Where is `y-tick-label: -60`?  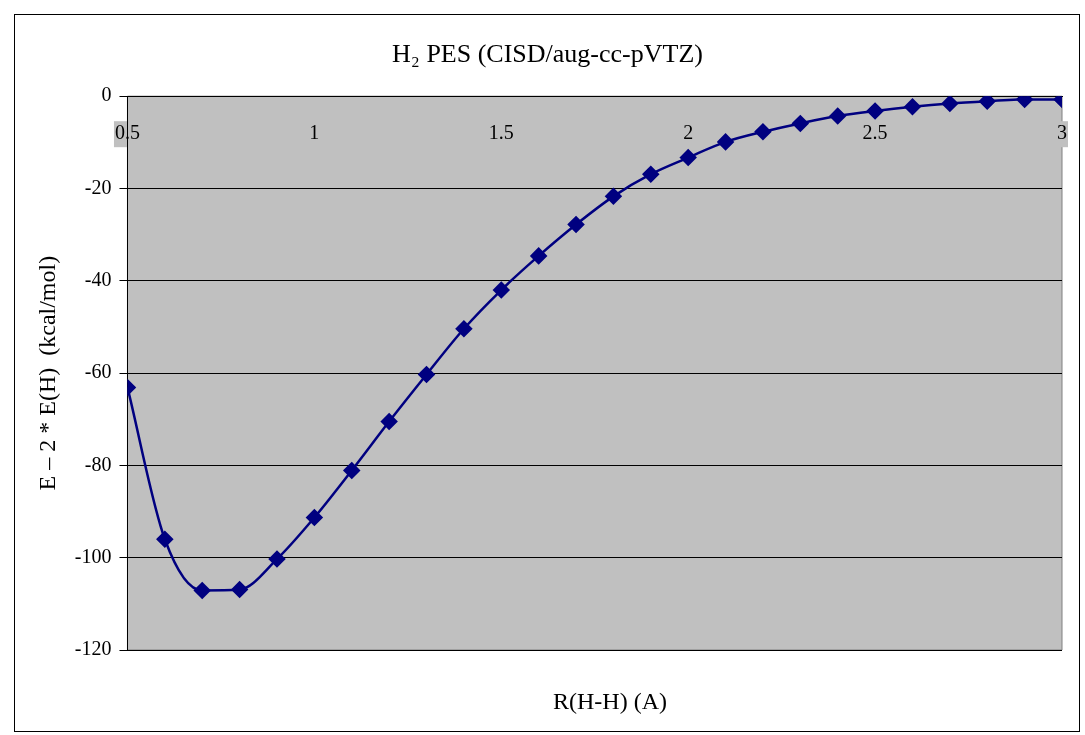
y-tick-label: -60 is located at coordinates (98, 371).